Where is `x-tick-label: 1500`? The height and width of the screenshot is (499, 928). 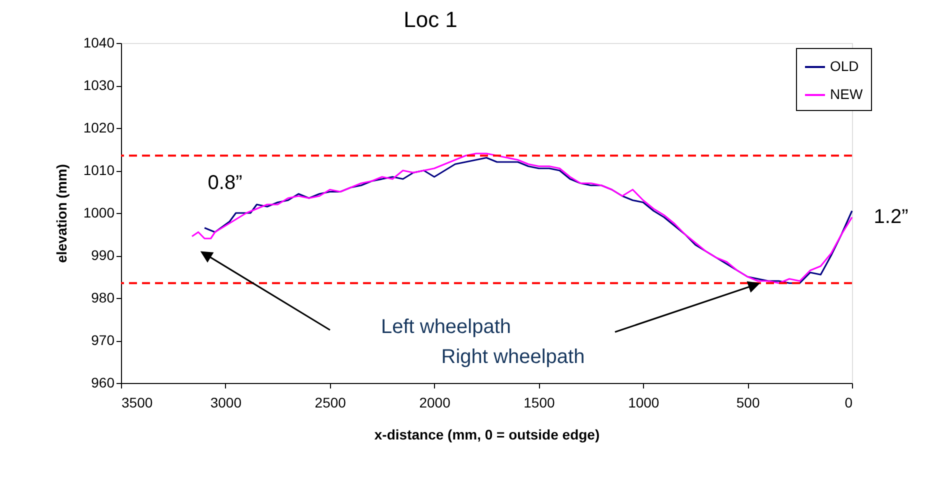
x-tick-label: 1500 is located at coordinates (539, 402).